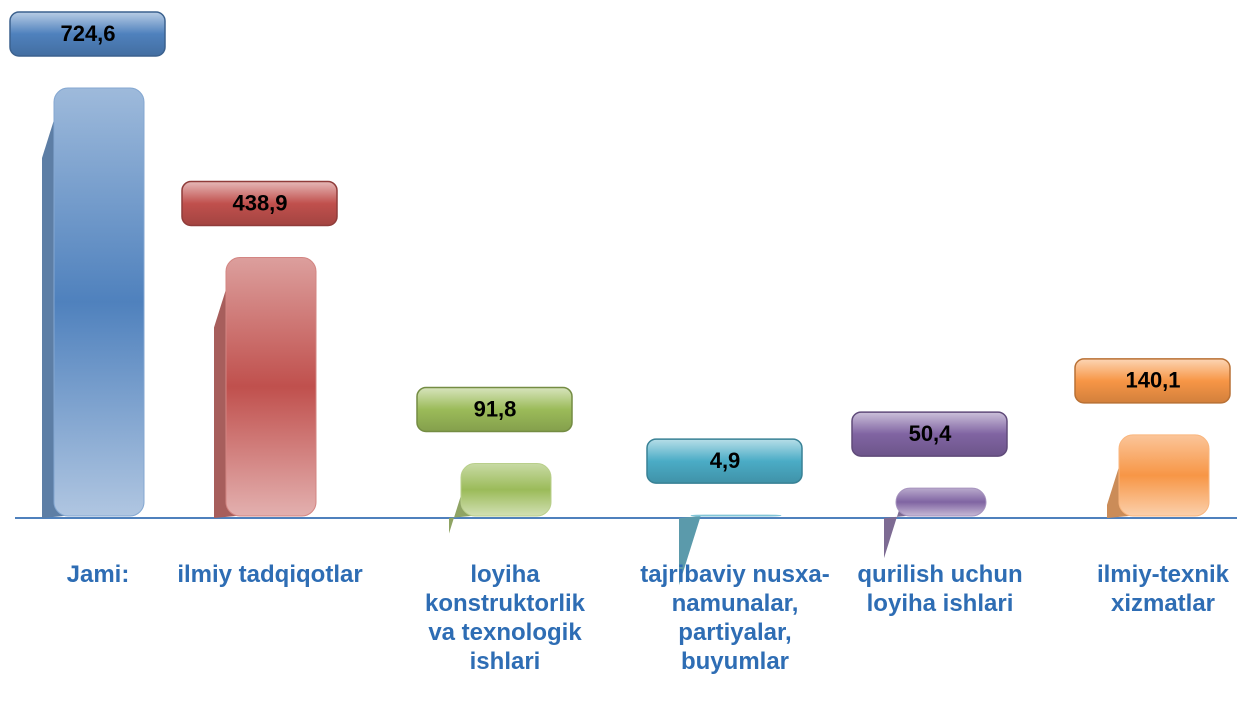  I want to click on x-tick-label: Jami:, so click(98, 574).